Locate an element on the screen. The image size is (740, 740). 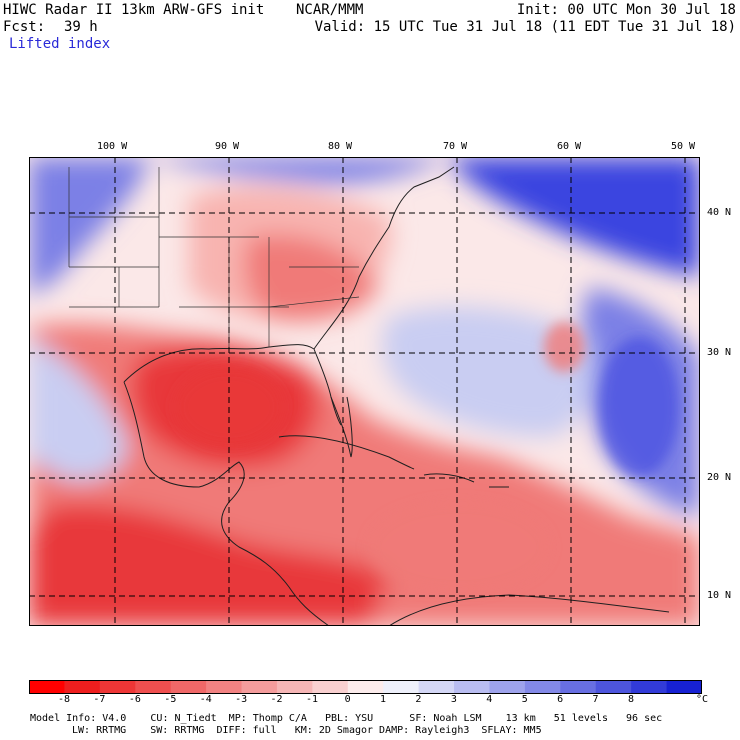
cool-region-atlantic-north is located at coordinates (574, 217).